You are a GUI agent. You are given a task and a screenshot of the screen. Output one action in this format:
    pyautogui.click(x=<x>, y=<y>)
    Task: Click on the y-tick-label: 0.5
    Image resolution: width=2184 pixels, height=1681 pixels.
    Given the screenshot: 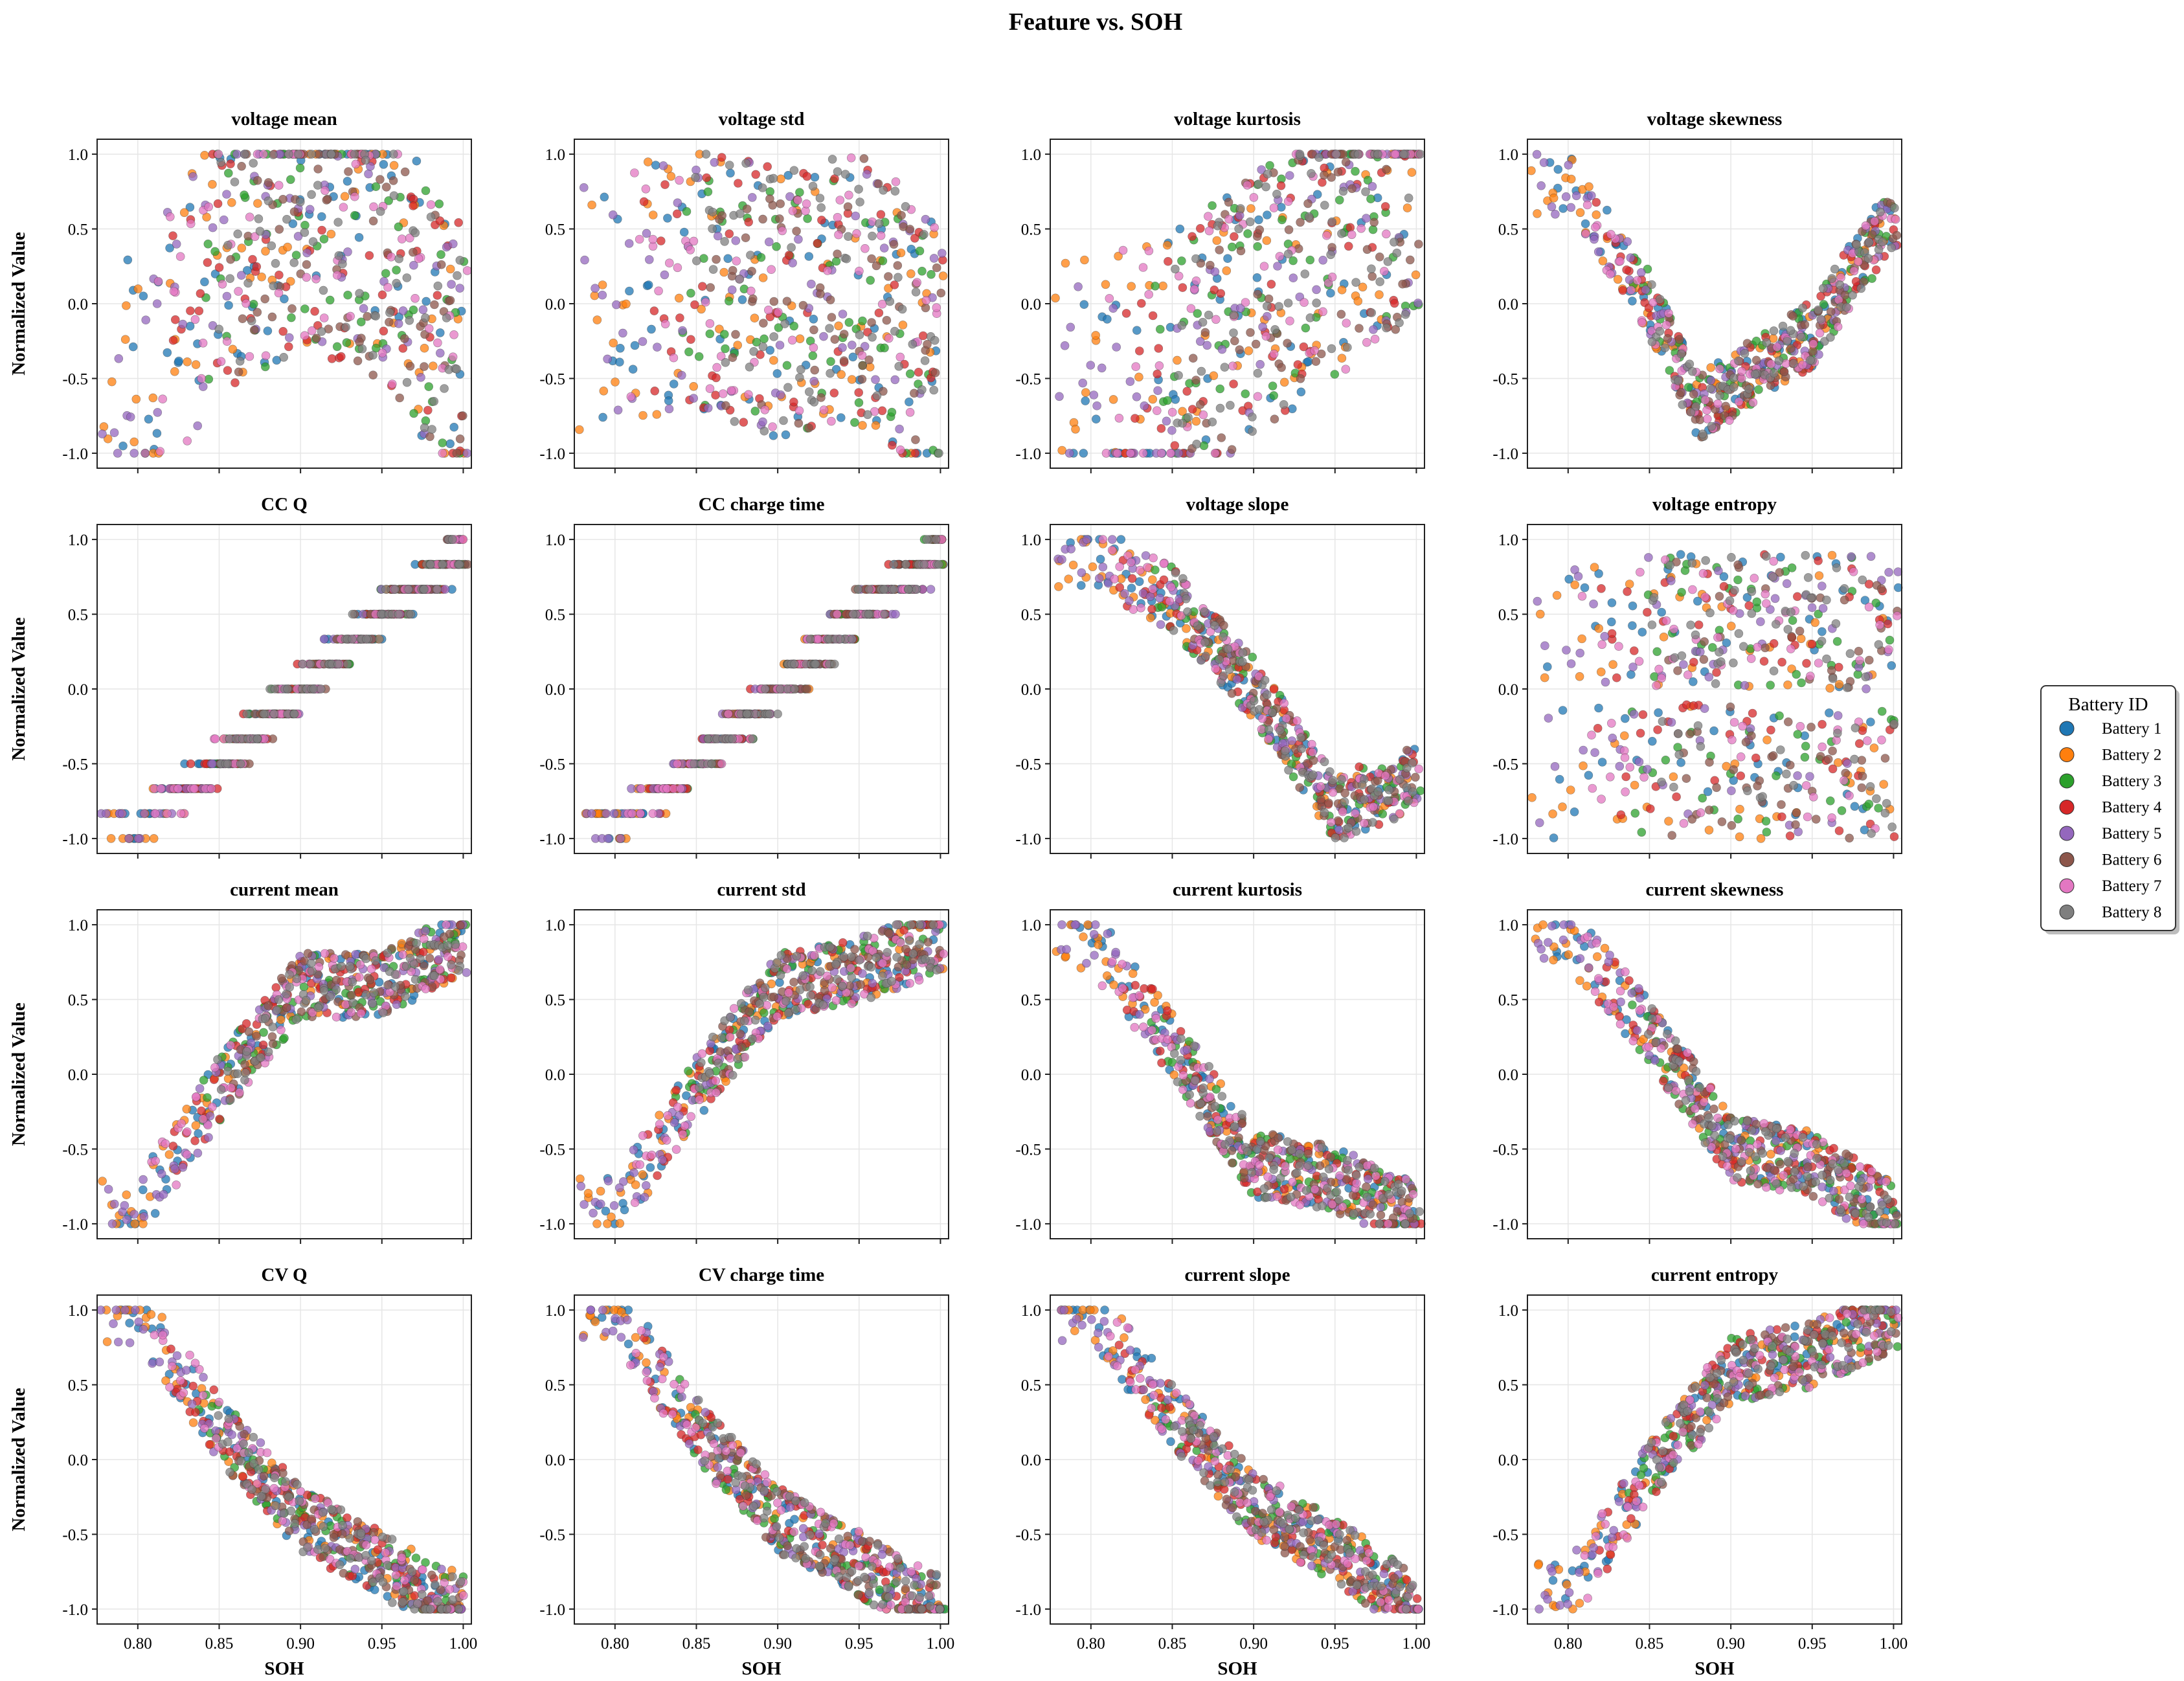 What is the action you would take?
    pyautogui.click(x=78, y=230)
    